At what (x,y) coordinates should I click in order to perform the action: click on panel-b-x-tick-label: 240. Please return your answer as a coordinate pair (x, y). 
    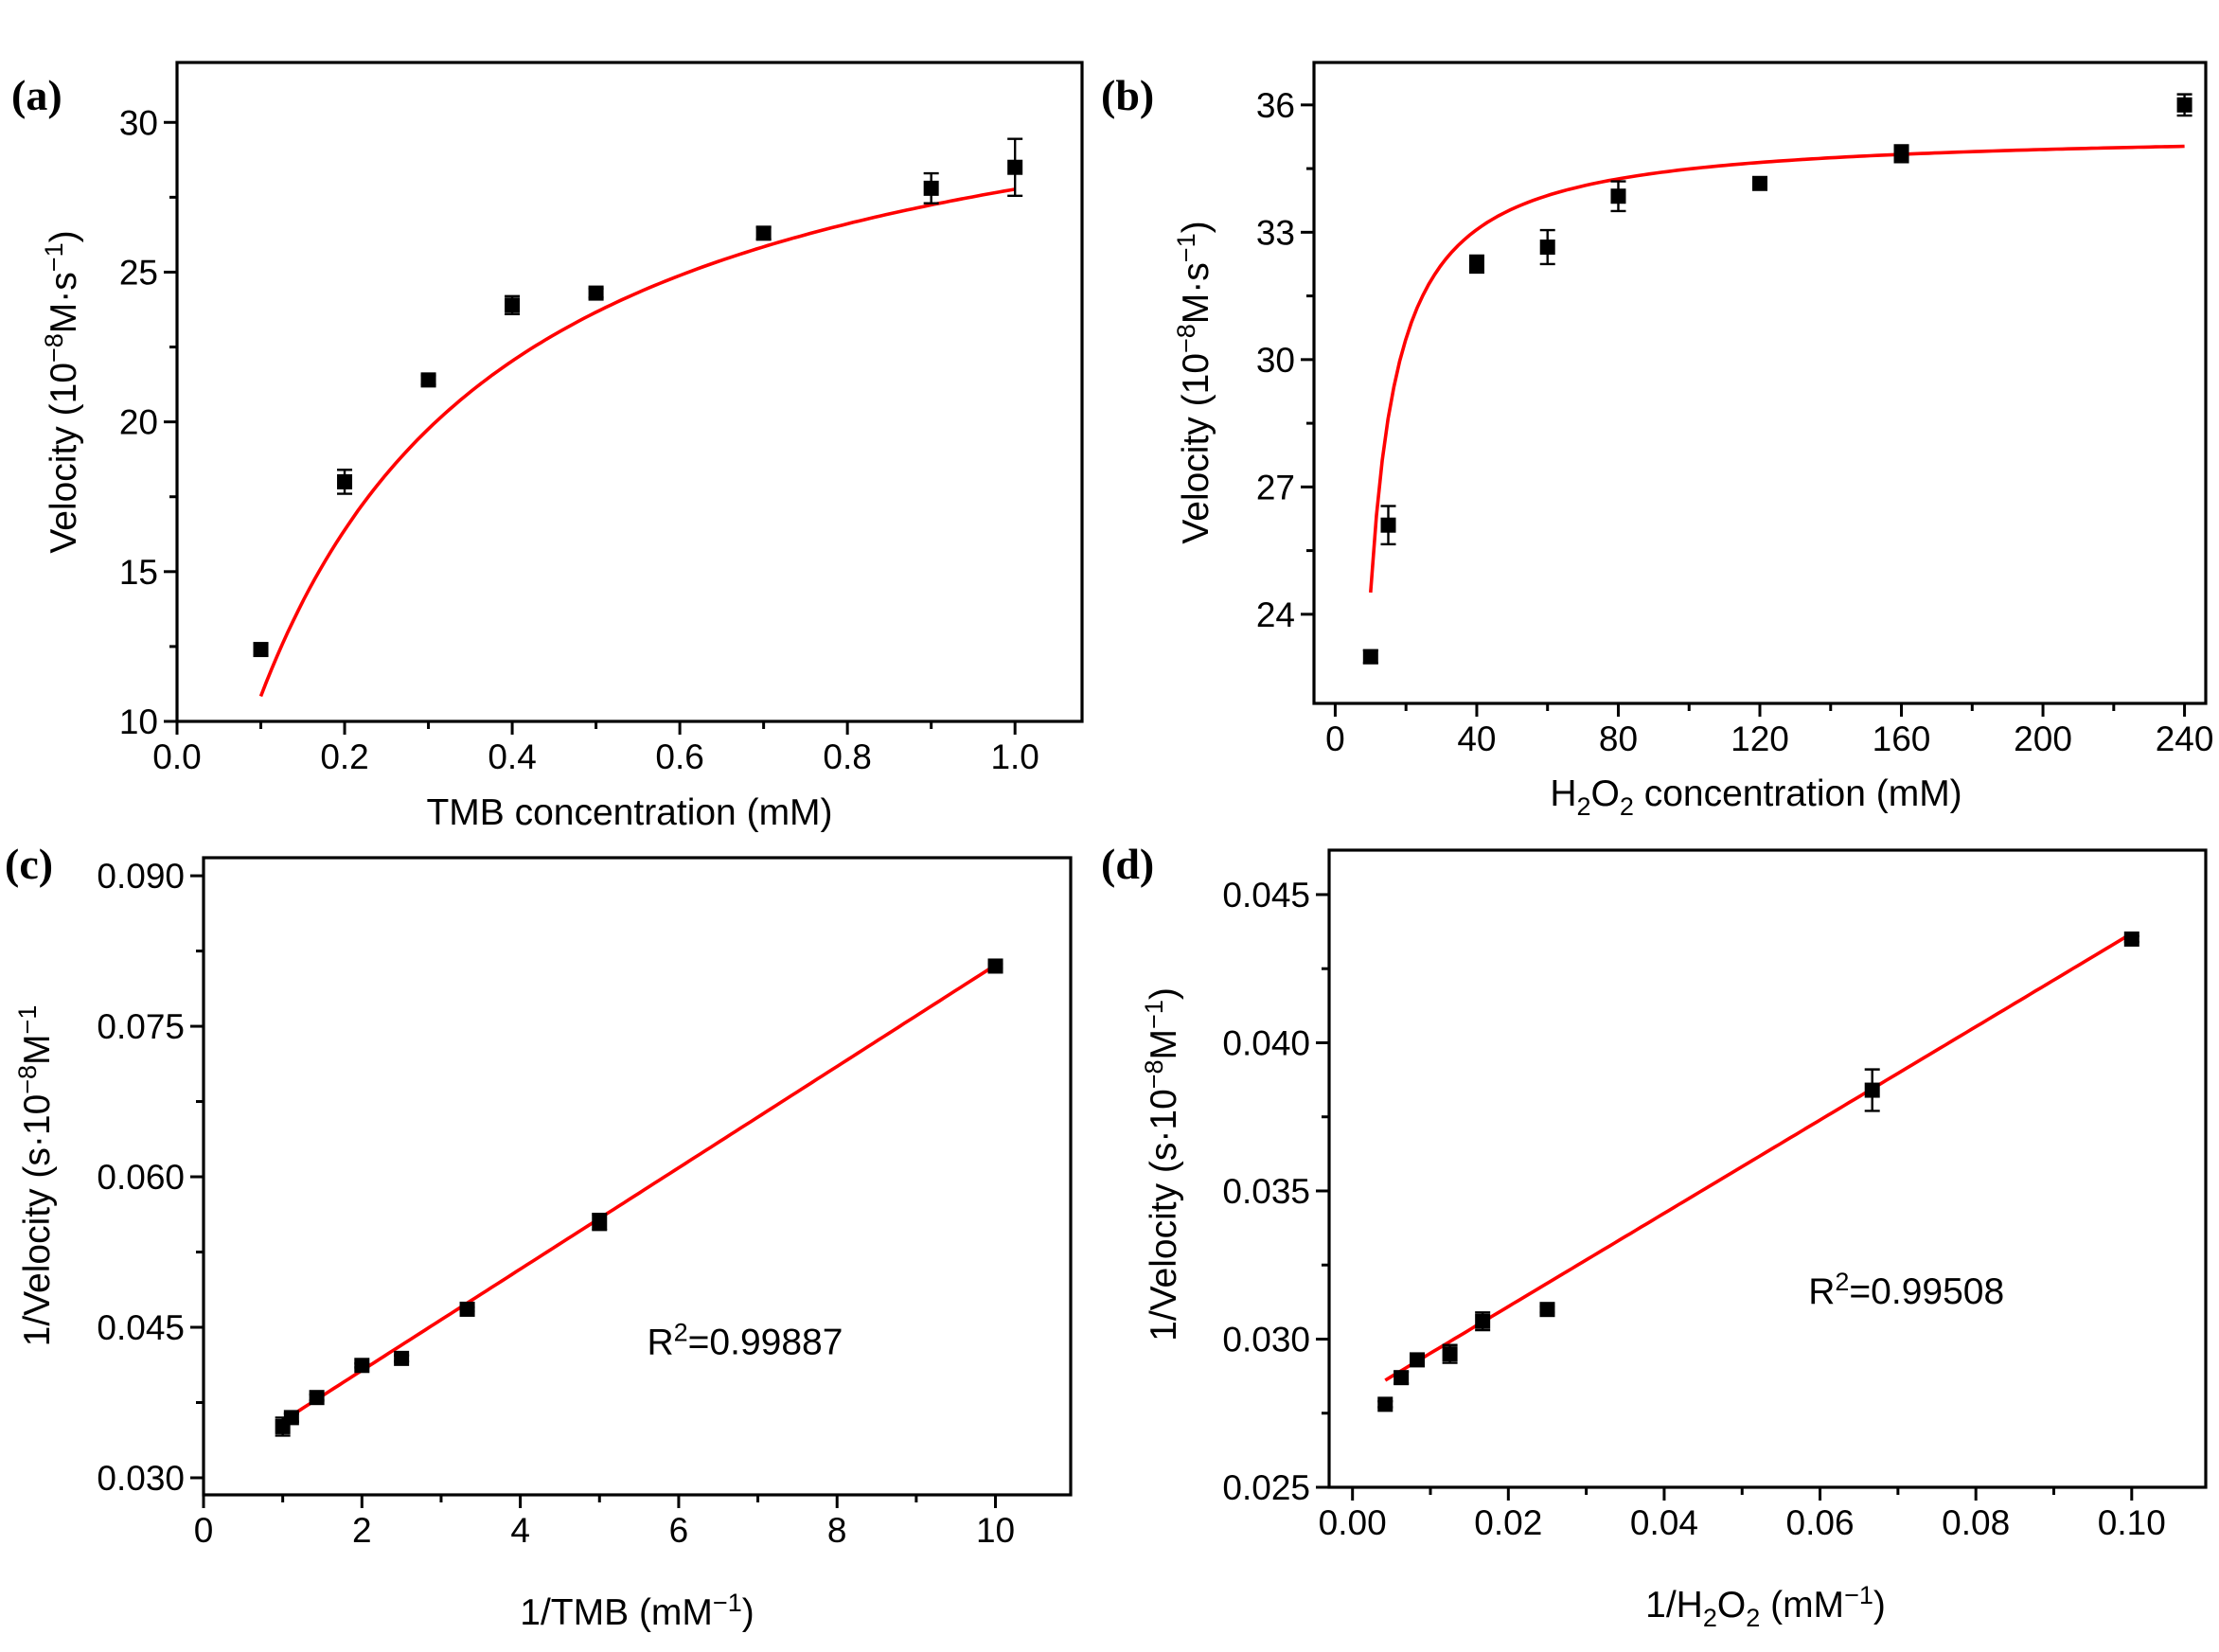
    Looking at the image, I should click on (2185, 738).